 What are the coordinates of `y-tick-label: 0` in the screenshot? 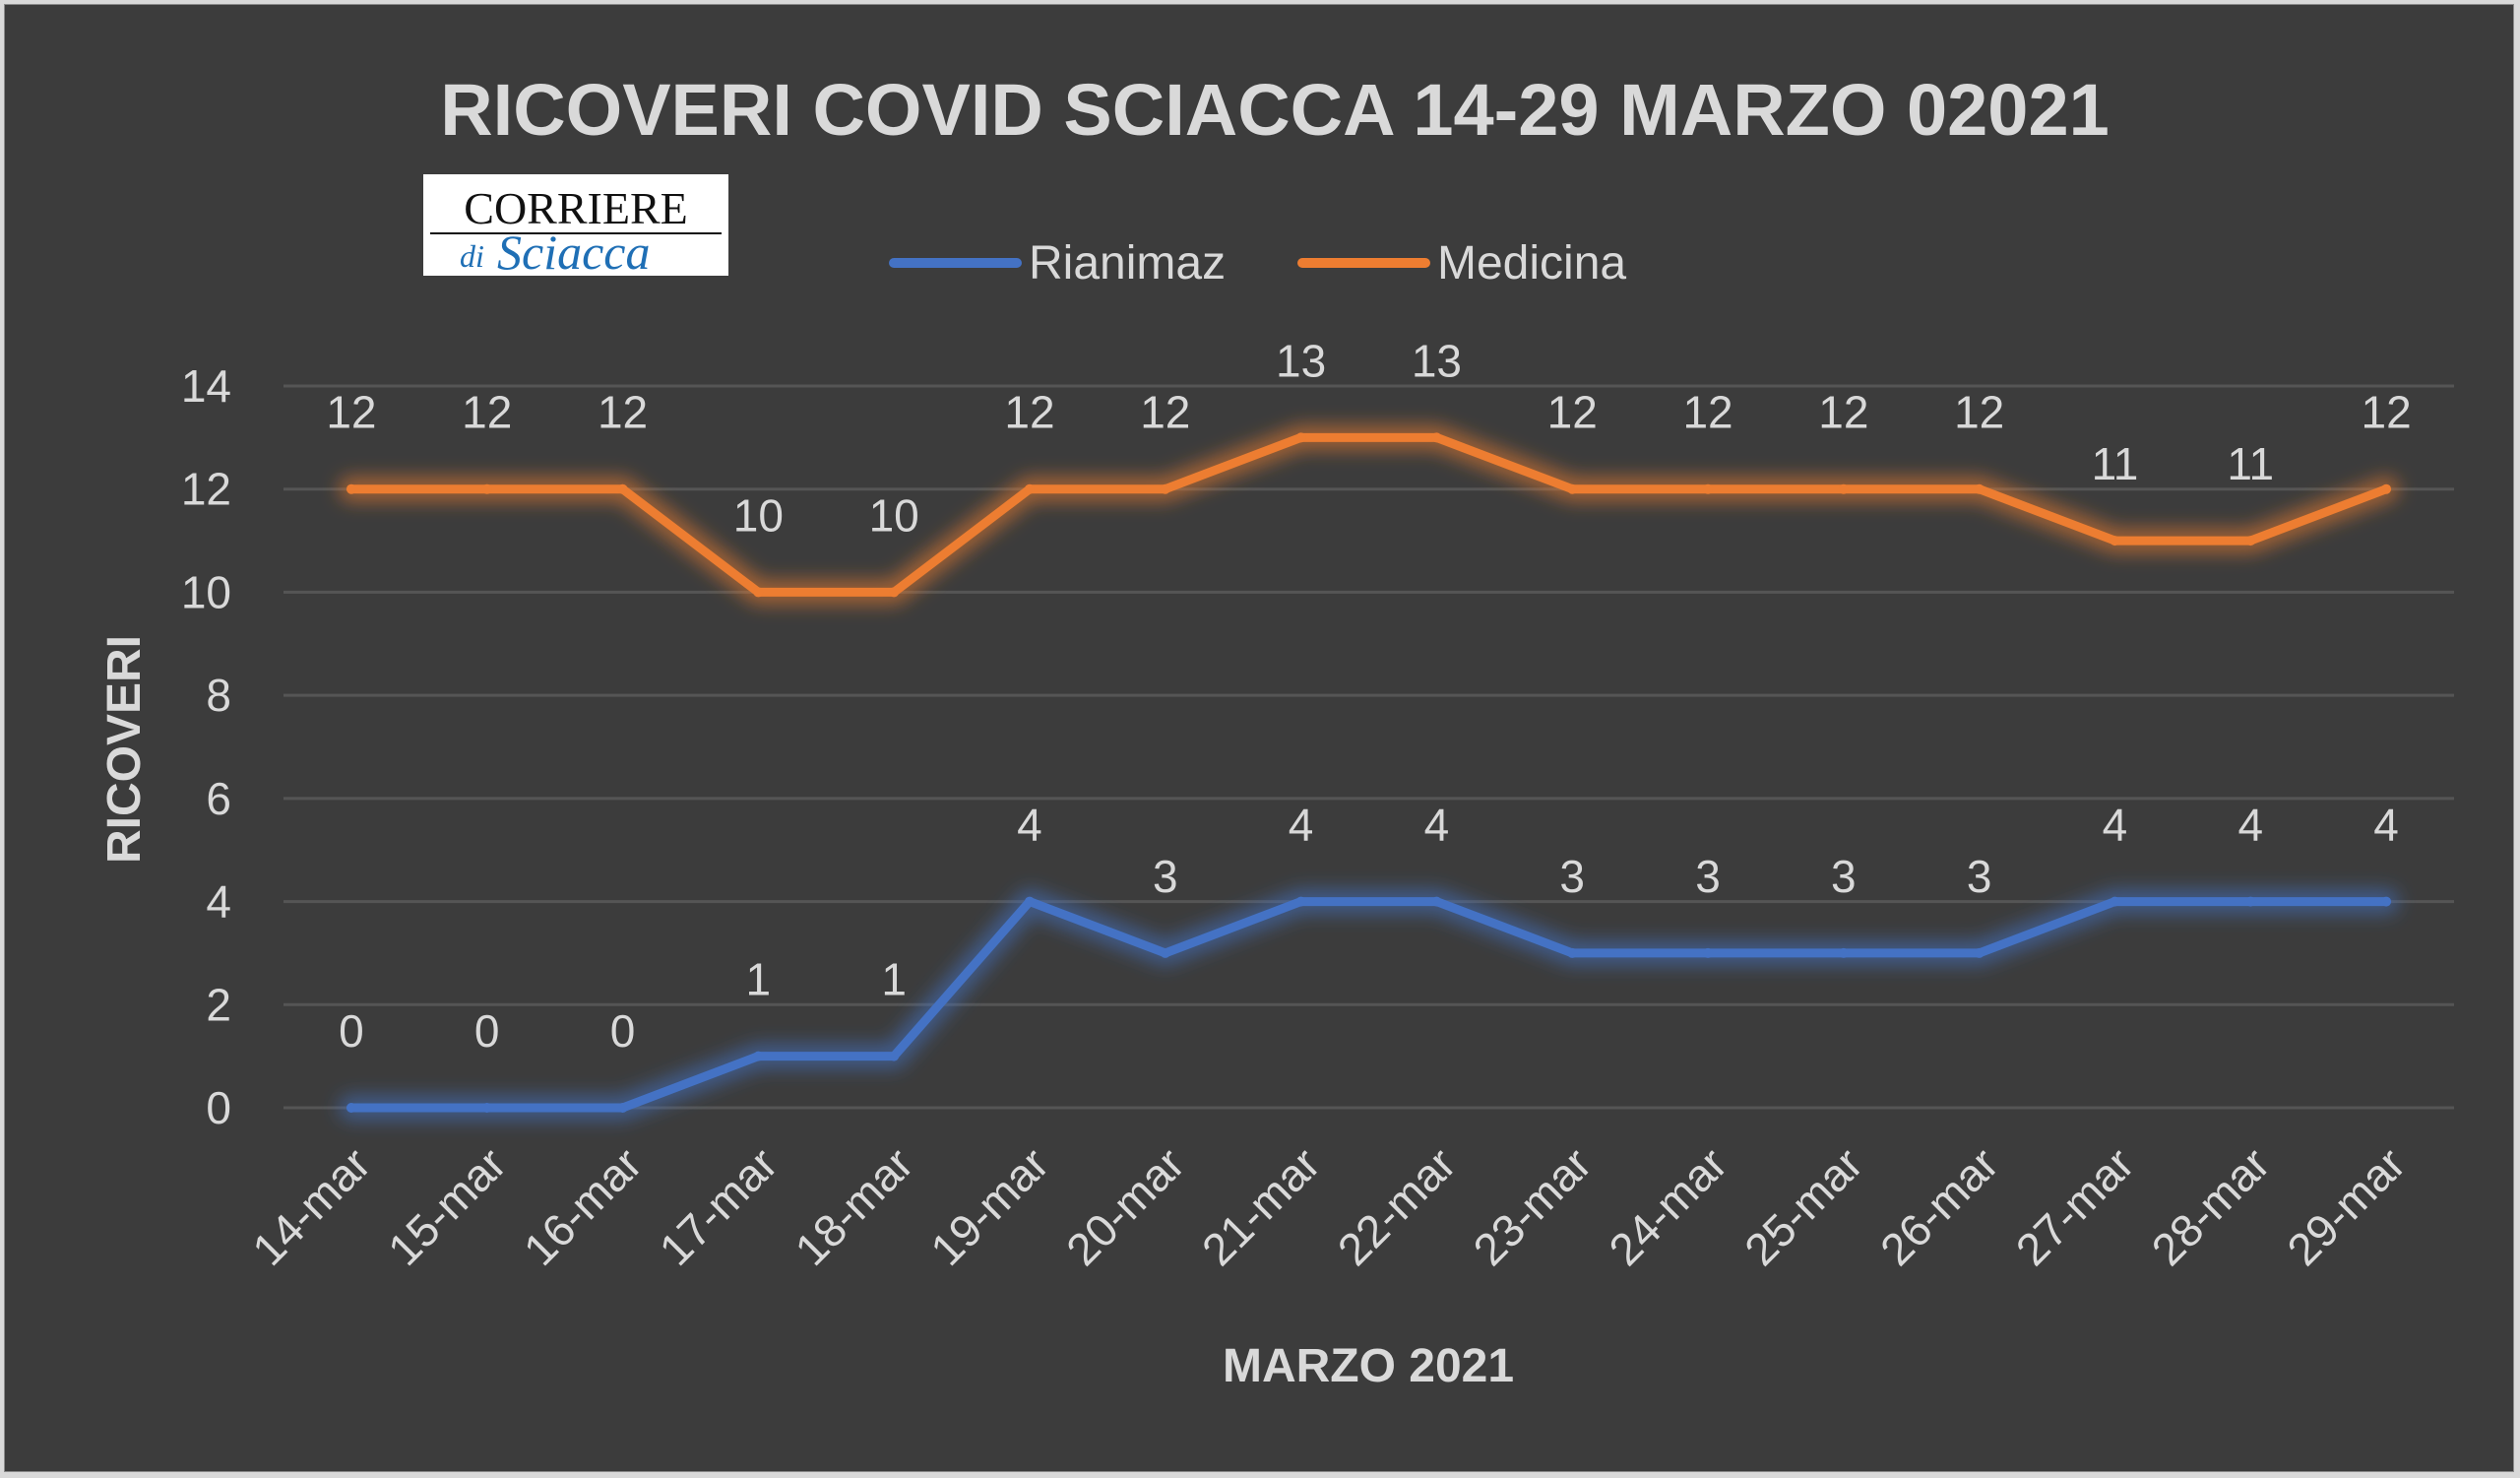 It's located at (218, 1107).